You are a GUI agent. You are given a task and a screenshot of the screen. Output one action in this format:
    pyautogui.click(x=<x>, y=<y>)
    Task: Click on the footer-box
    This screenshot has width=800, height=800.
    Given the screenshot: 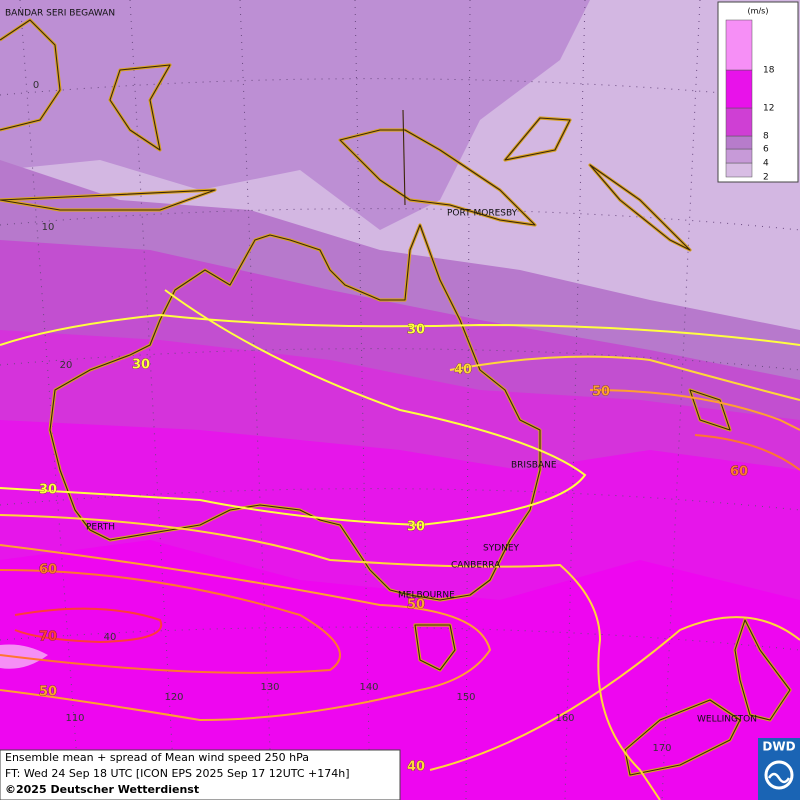 What is the action you would take?
    pyautogui.click(x=200, y=774)
    